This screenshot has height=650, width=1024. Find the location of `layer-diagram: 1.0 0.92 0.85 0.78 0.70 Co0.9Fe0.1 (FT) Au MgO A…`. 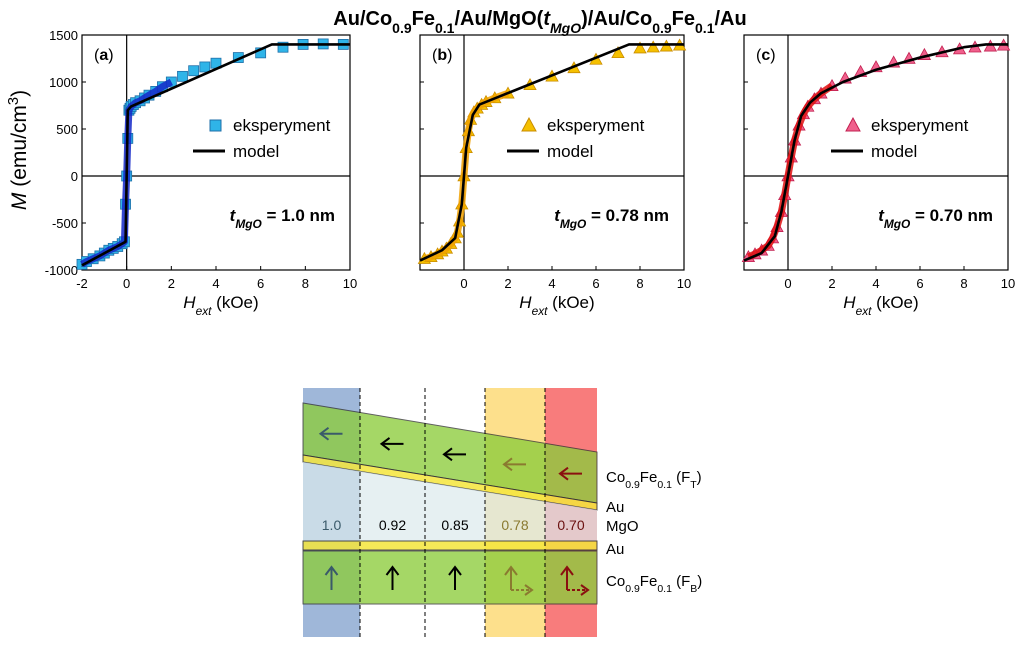

layer-diagram: 1.0 0.92 0.85 0.78 0.70 Co0.9Fe0.1 (FT) Au MgO A… is located at coordinates (502, 512).